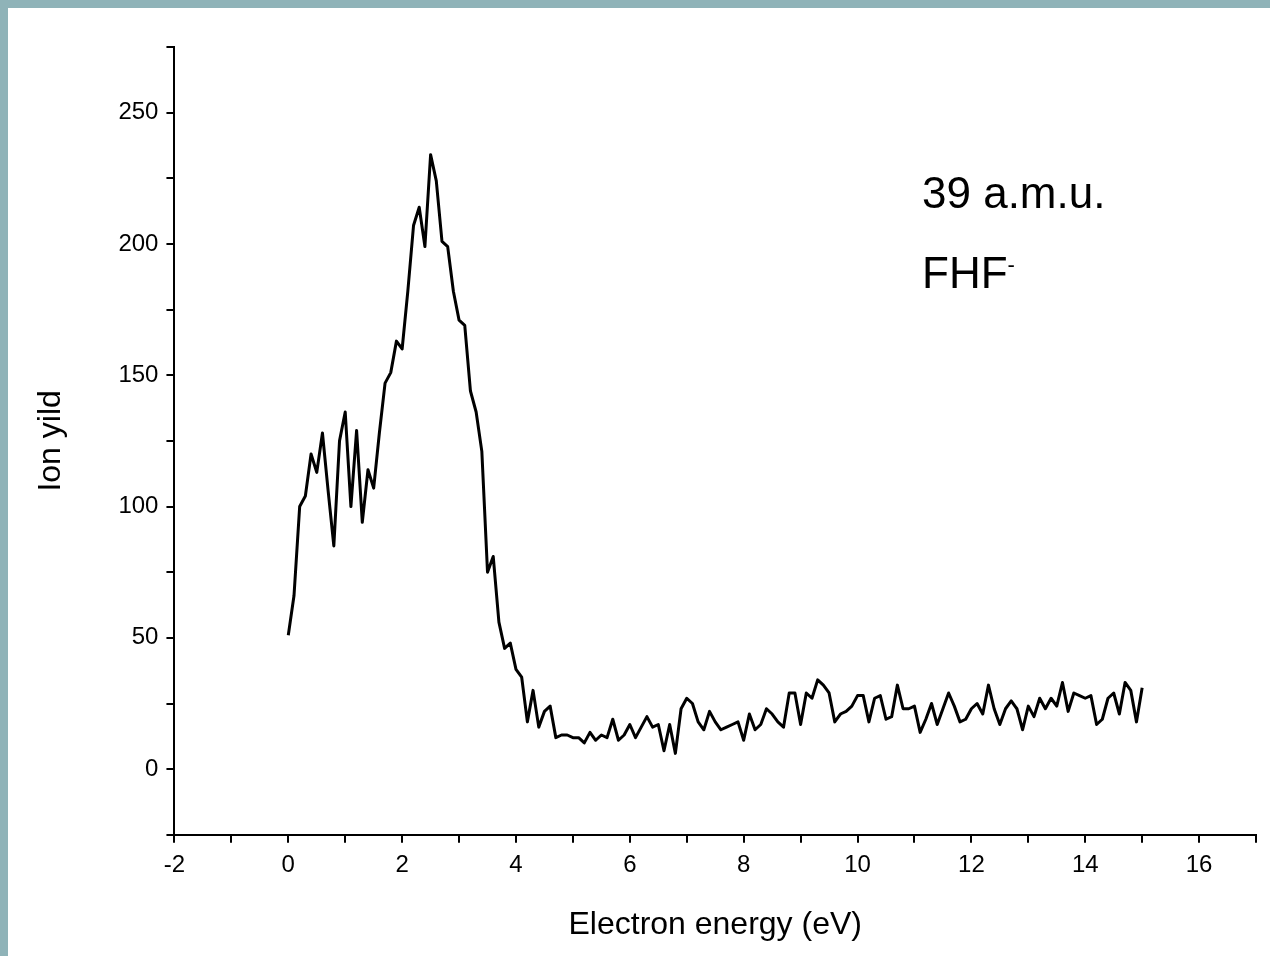 The height and width of the screenshot is (956, 1270). Describe the element at coordinates (152, 767) in the screenshot. I see `y-tick-label: 0` at that location.